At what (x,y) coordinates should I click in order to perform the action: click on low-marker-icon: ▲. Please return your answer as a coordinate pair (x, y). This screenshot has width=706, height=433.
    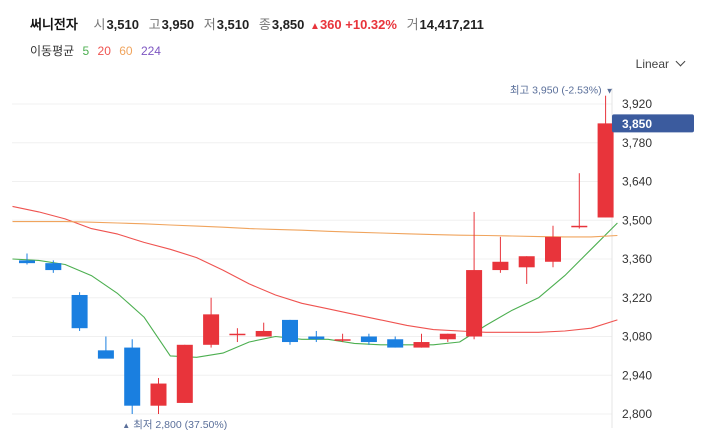
    Looking at the image, I should click on (126, 425).